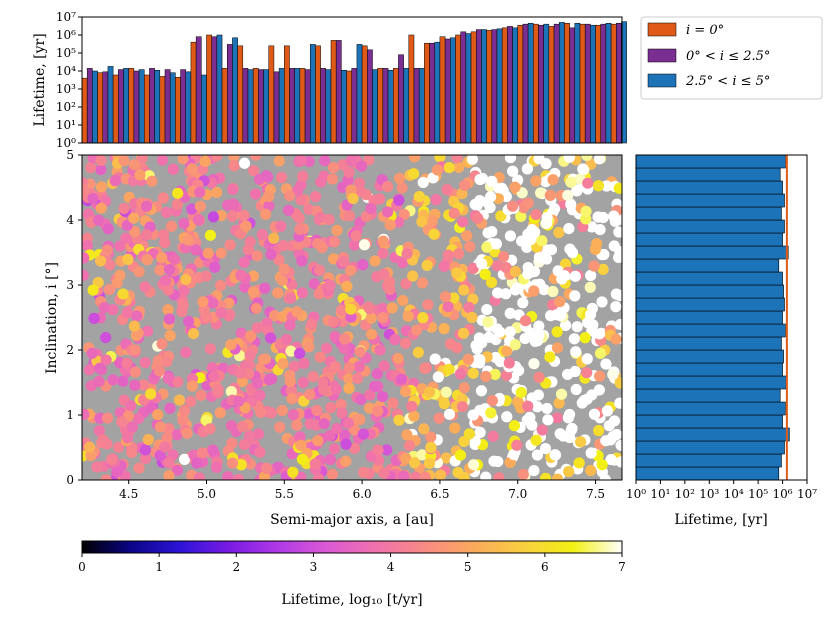  What do you see at coordinates (595, 494) in the screenshot?
I see `scatter-x-tick-label: 7.5` at bounding box center [595, 494].